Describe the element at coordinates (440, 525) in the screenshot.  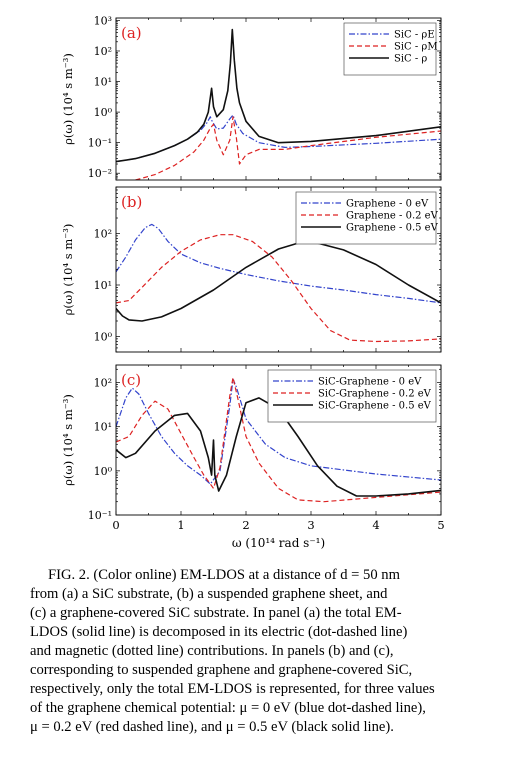
I see `x-tick-label: 5` at that location.